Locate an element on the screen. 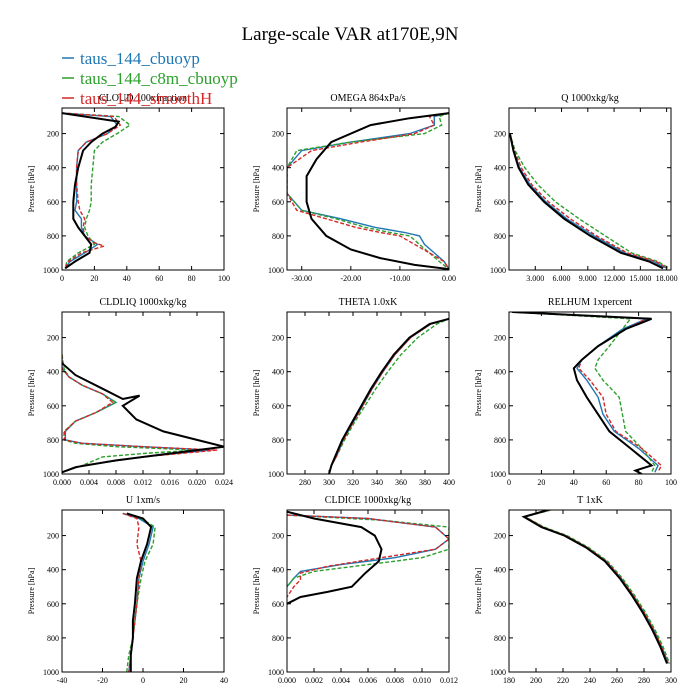  panel-5-xtick-label: 300 is located at coordinates (329, 482).